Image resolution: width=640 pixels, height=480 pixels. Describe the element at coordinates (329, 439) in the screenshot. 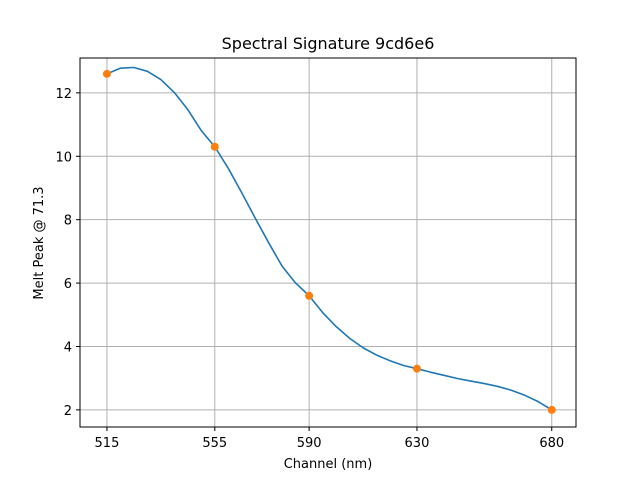

I see `x-axis-ticks: 515 555 590 630 680` at that location.